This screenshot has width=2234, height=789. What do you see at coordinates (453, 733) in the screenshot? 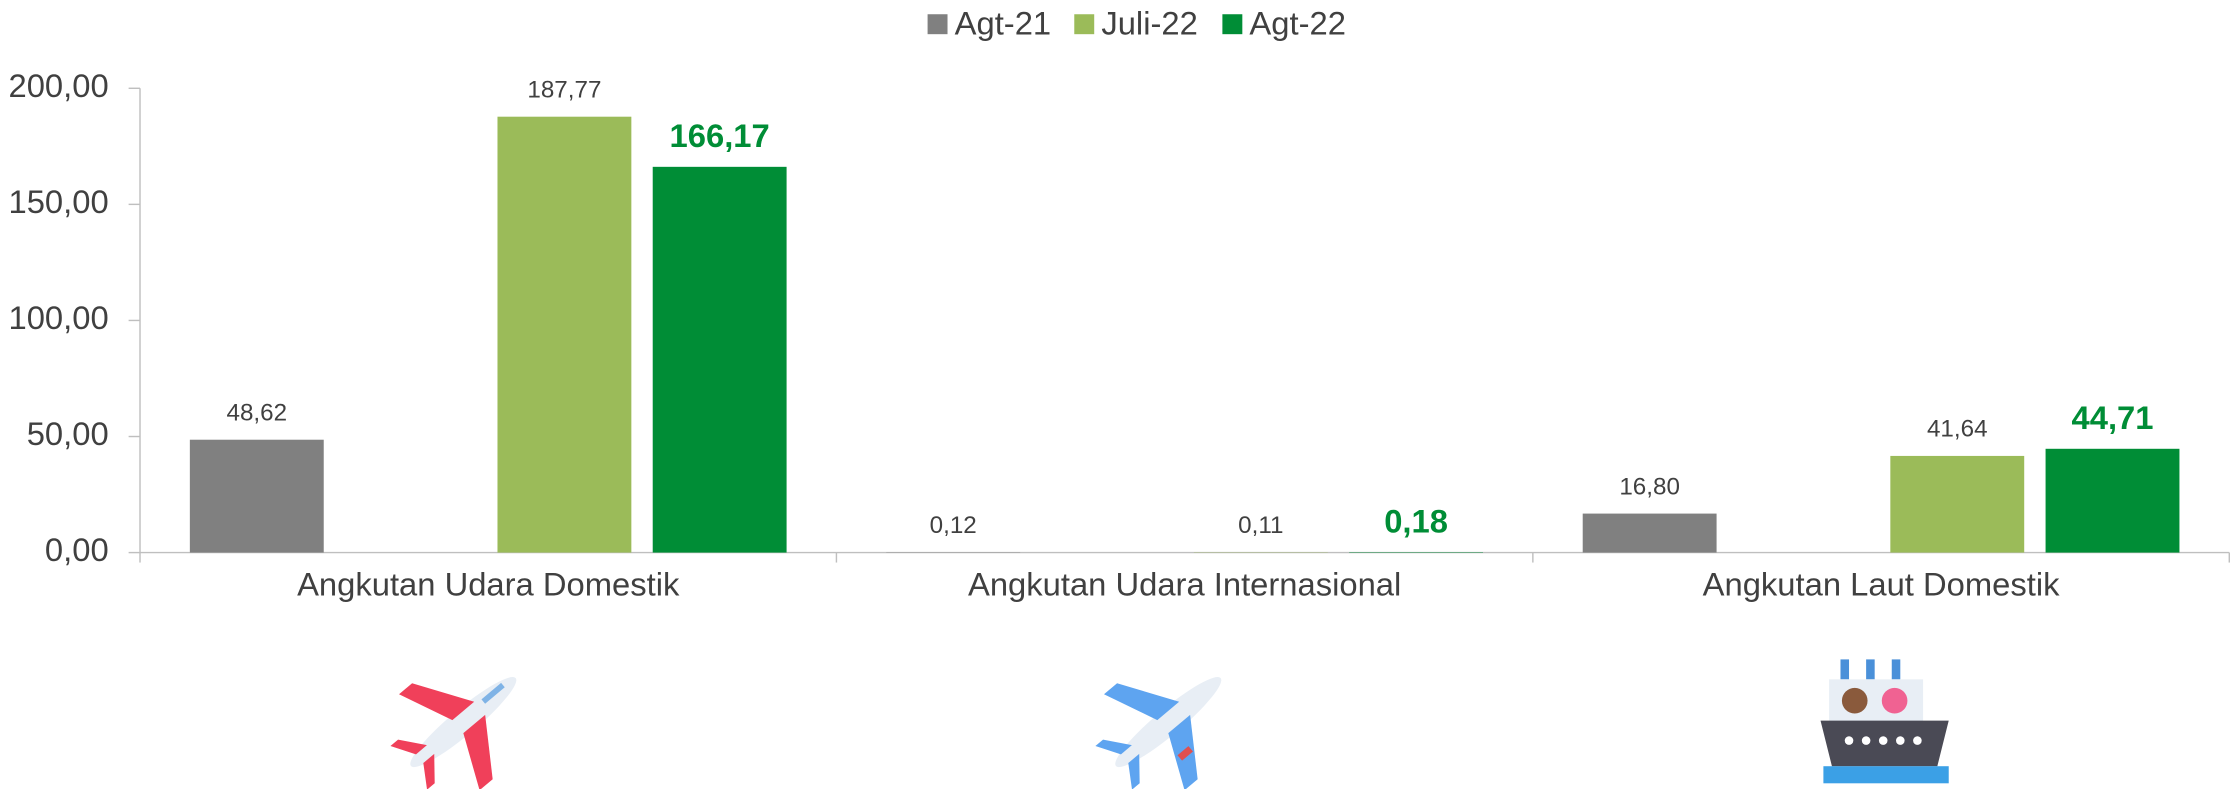
I see `icon-plane-domestic` at bounding box center [453, 733].